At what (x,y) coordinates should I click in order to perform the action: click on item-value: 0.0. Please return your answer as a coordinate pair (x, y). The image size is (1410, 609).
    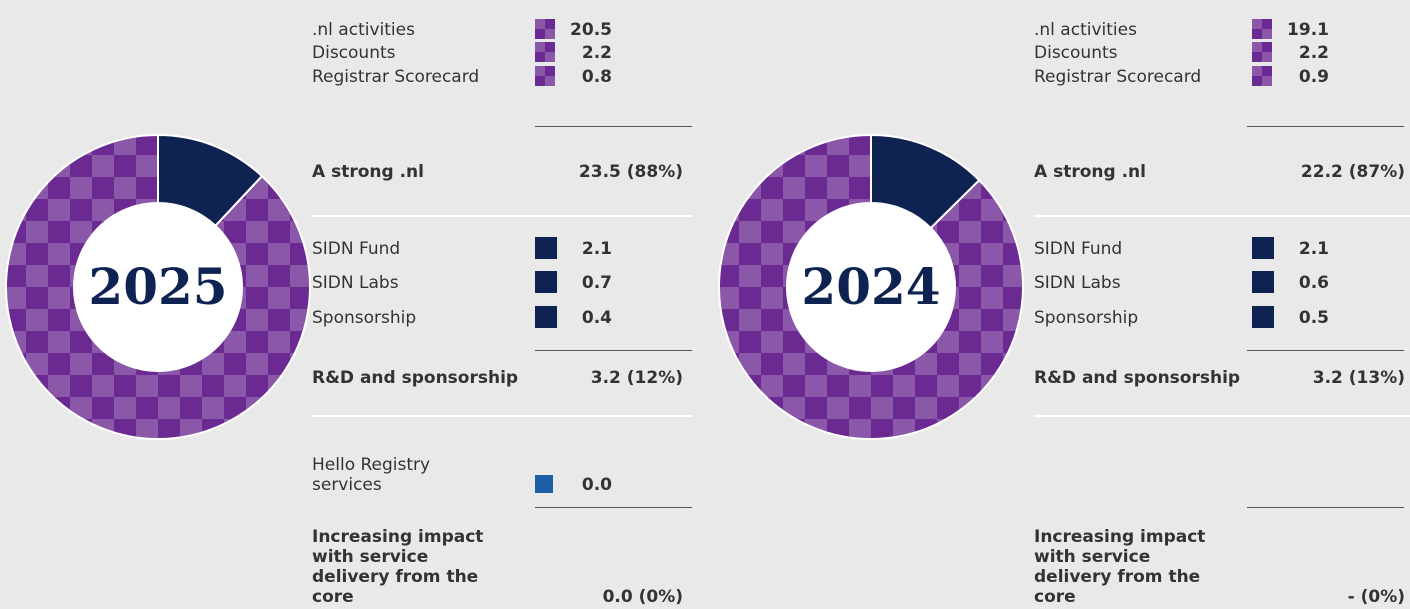
    Looking at the image, I should click on (596, 485).